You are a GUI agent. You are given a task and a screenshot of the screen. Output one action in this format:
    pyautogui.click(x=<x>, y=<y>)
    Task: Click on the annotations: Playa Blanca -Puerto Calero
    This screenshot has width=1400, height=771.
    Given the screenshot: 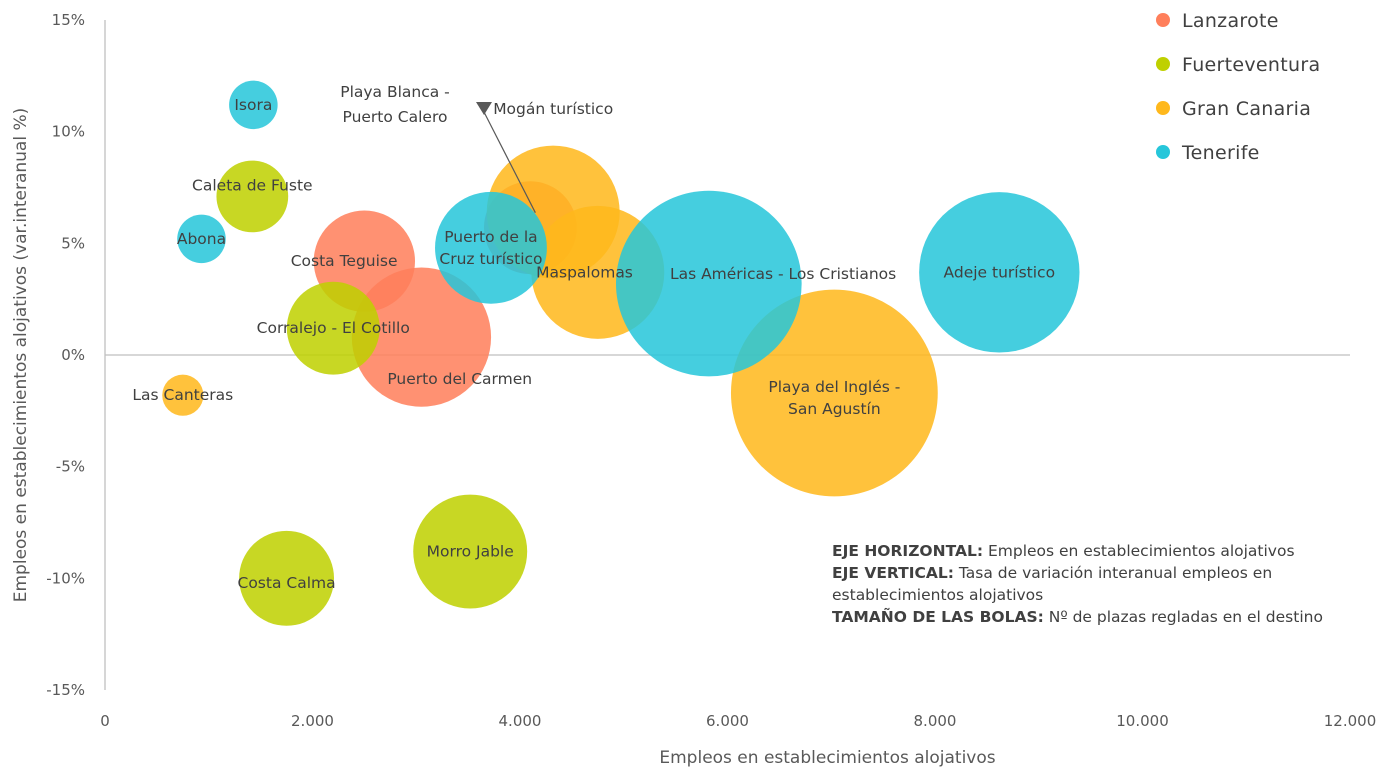 What is the action you would take?
    pyautogui.click(x=438, y=148)
    